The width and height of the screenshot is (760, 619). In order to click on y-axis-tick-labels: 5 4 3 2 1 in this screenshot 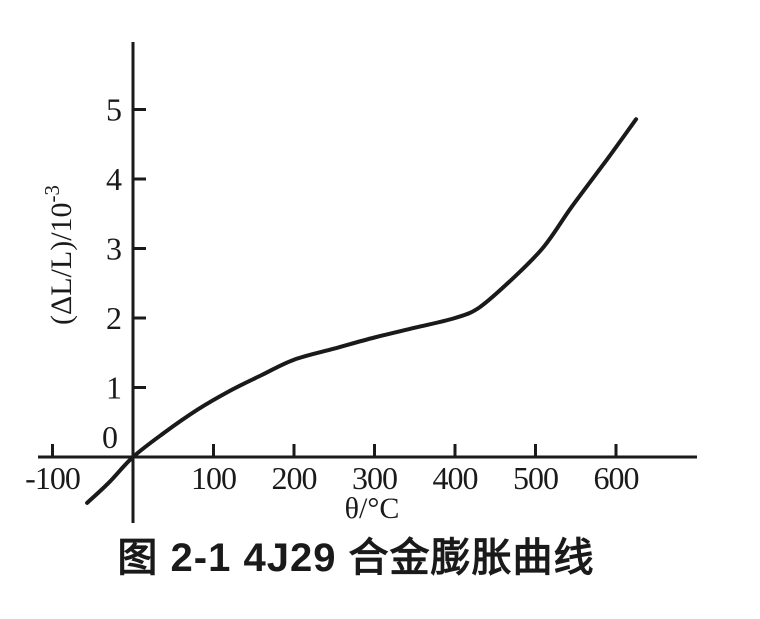, I will do `click(114, 249)`.